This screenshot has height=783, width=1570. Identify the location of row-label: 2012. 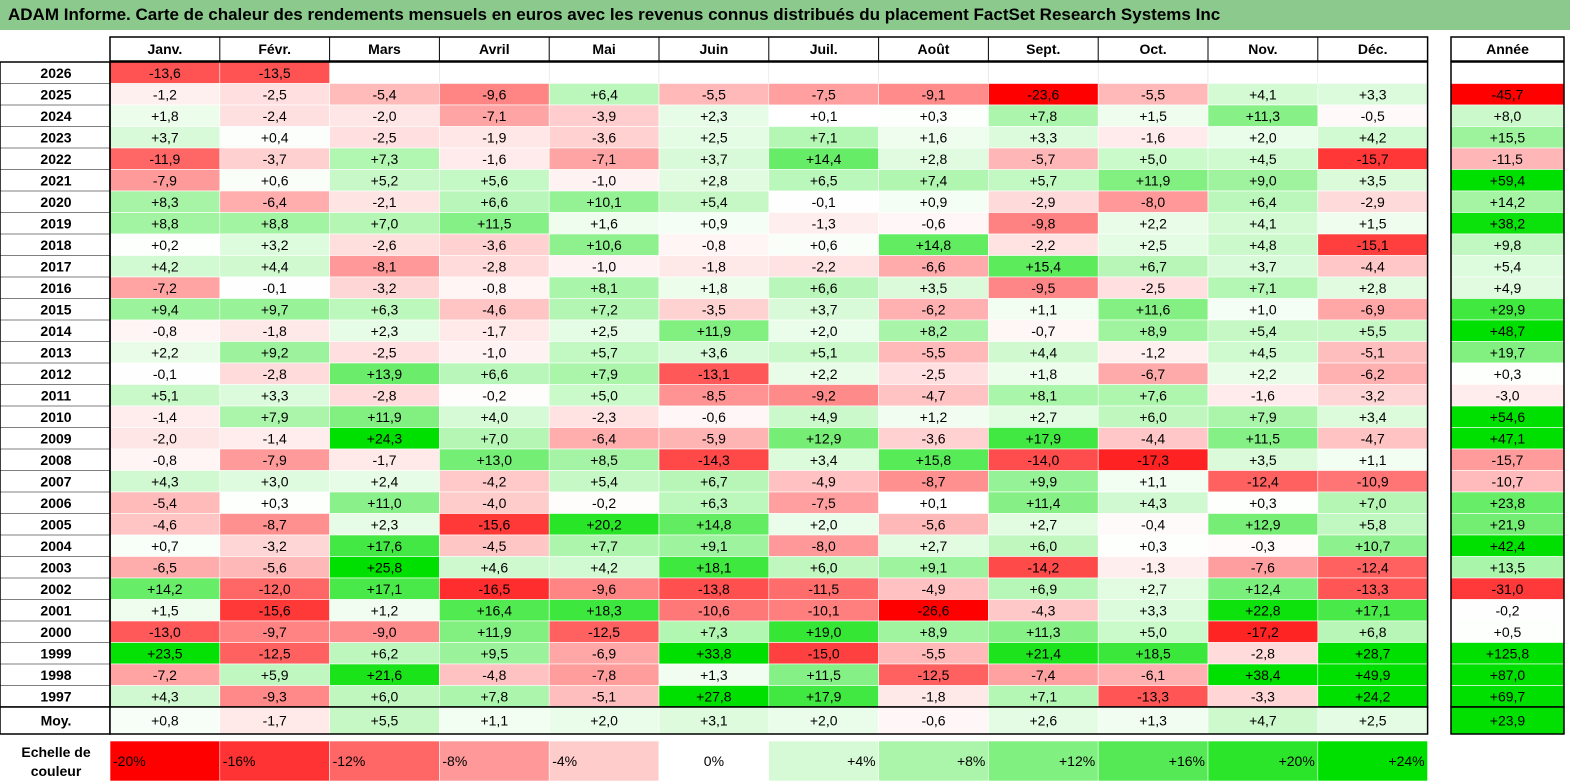
(55, 374).